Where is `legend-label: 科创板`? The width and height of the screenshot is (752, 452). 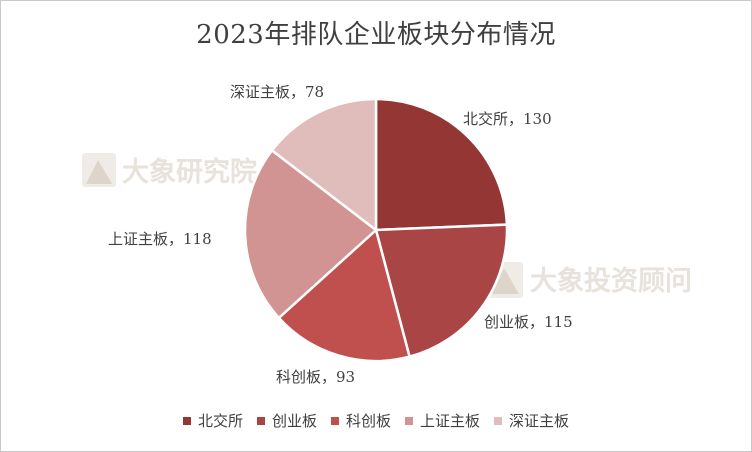
legend-label: 科创板 is located at coordinates (368, 421).